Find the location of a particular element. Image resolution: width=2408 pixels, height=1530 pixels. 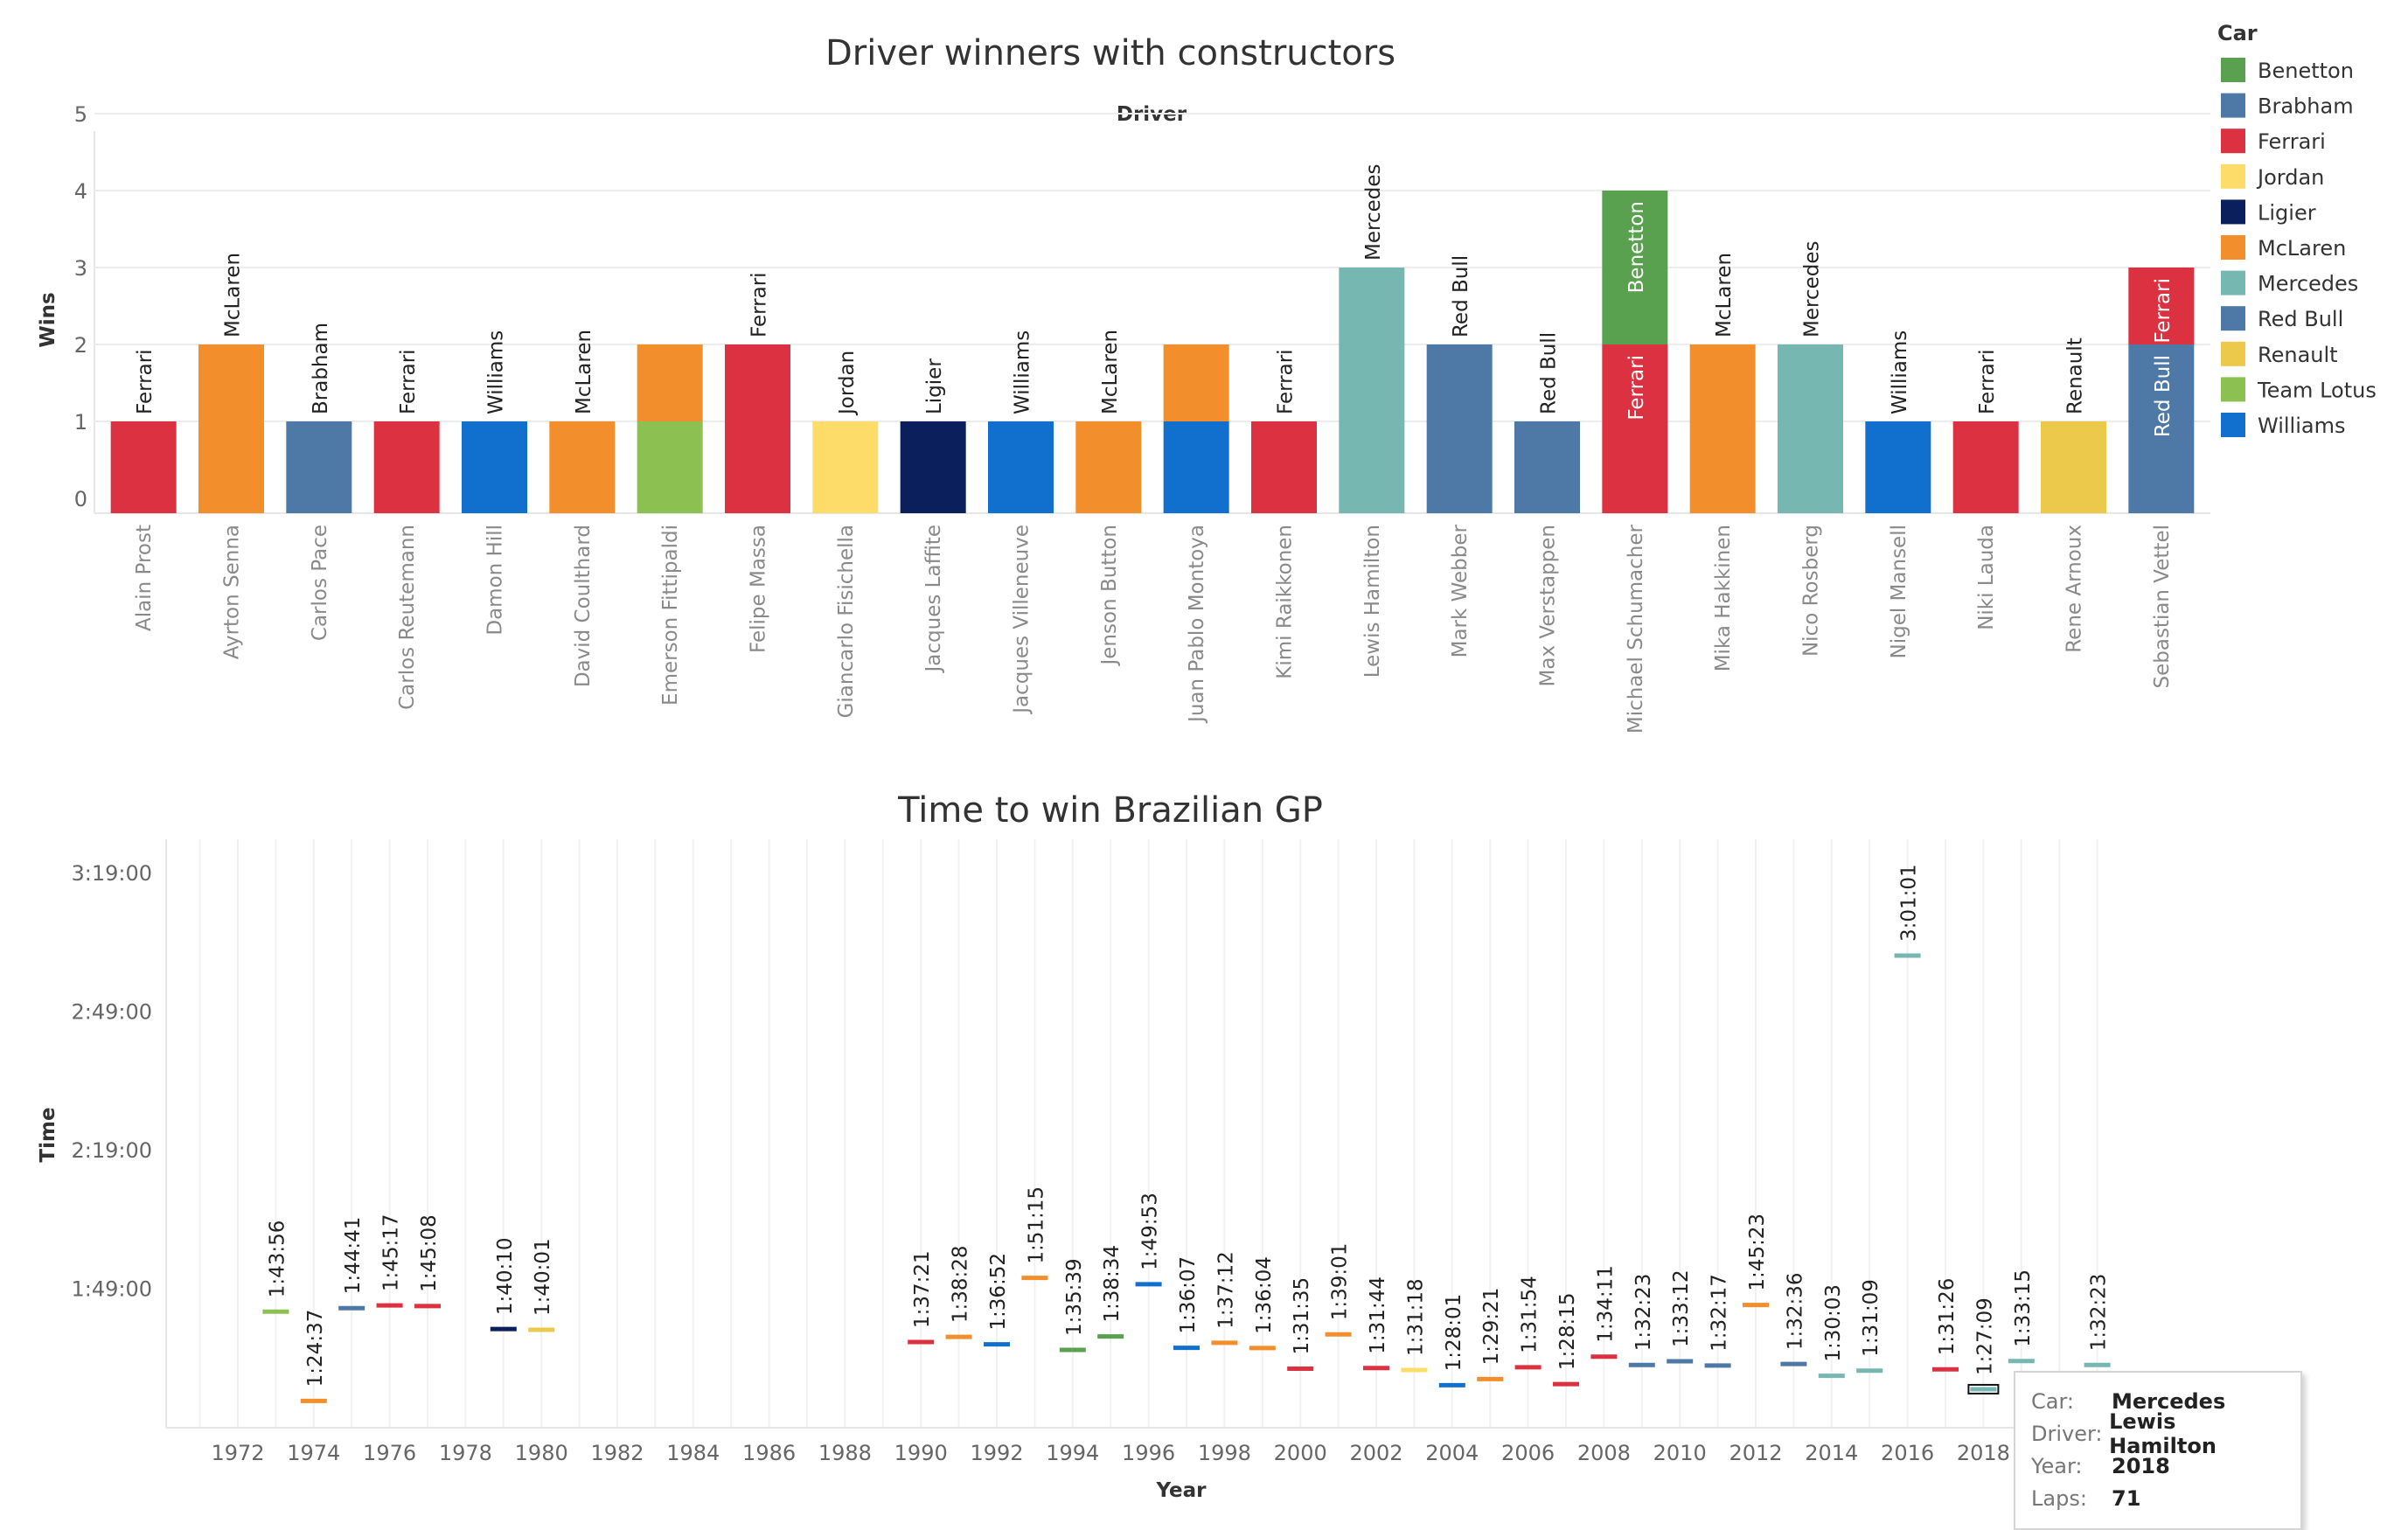

tooltip-laps-key: Laps: is located at coordinates (2059, 1498).